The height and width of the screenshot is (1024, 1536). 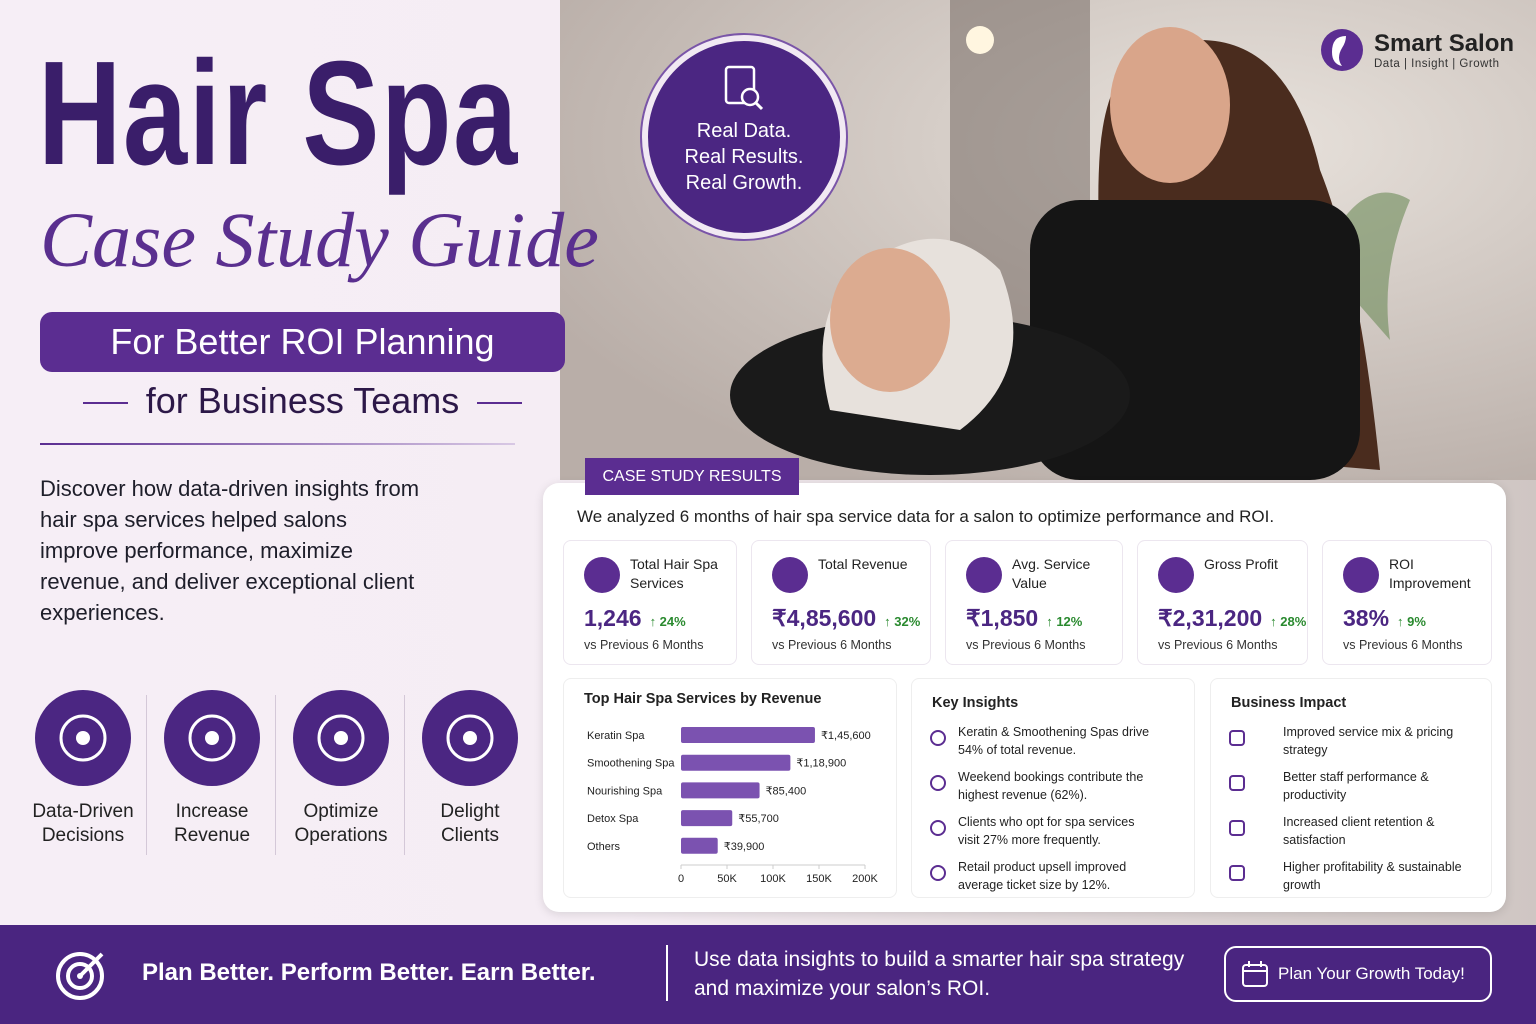 What do you see at coordinates (667, 973) in the screenshot?
I see `footer-divider` at bounding box center [667, 973].